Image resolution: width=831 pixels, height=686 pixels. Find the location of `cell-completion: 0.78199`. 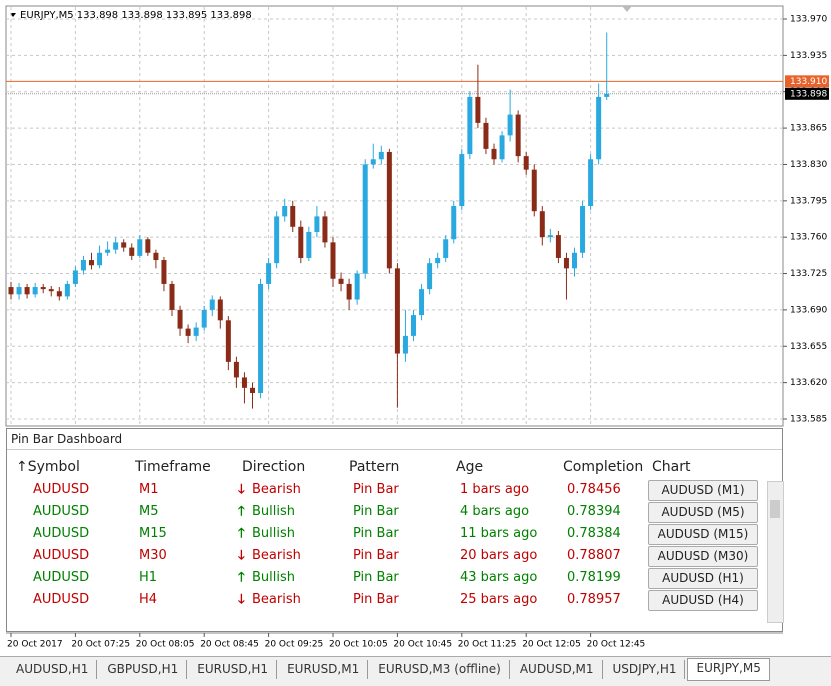

cell-completion: 0.78199 is located at coordinates (594, 577).